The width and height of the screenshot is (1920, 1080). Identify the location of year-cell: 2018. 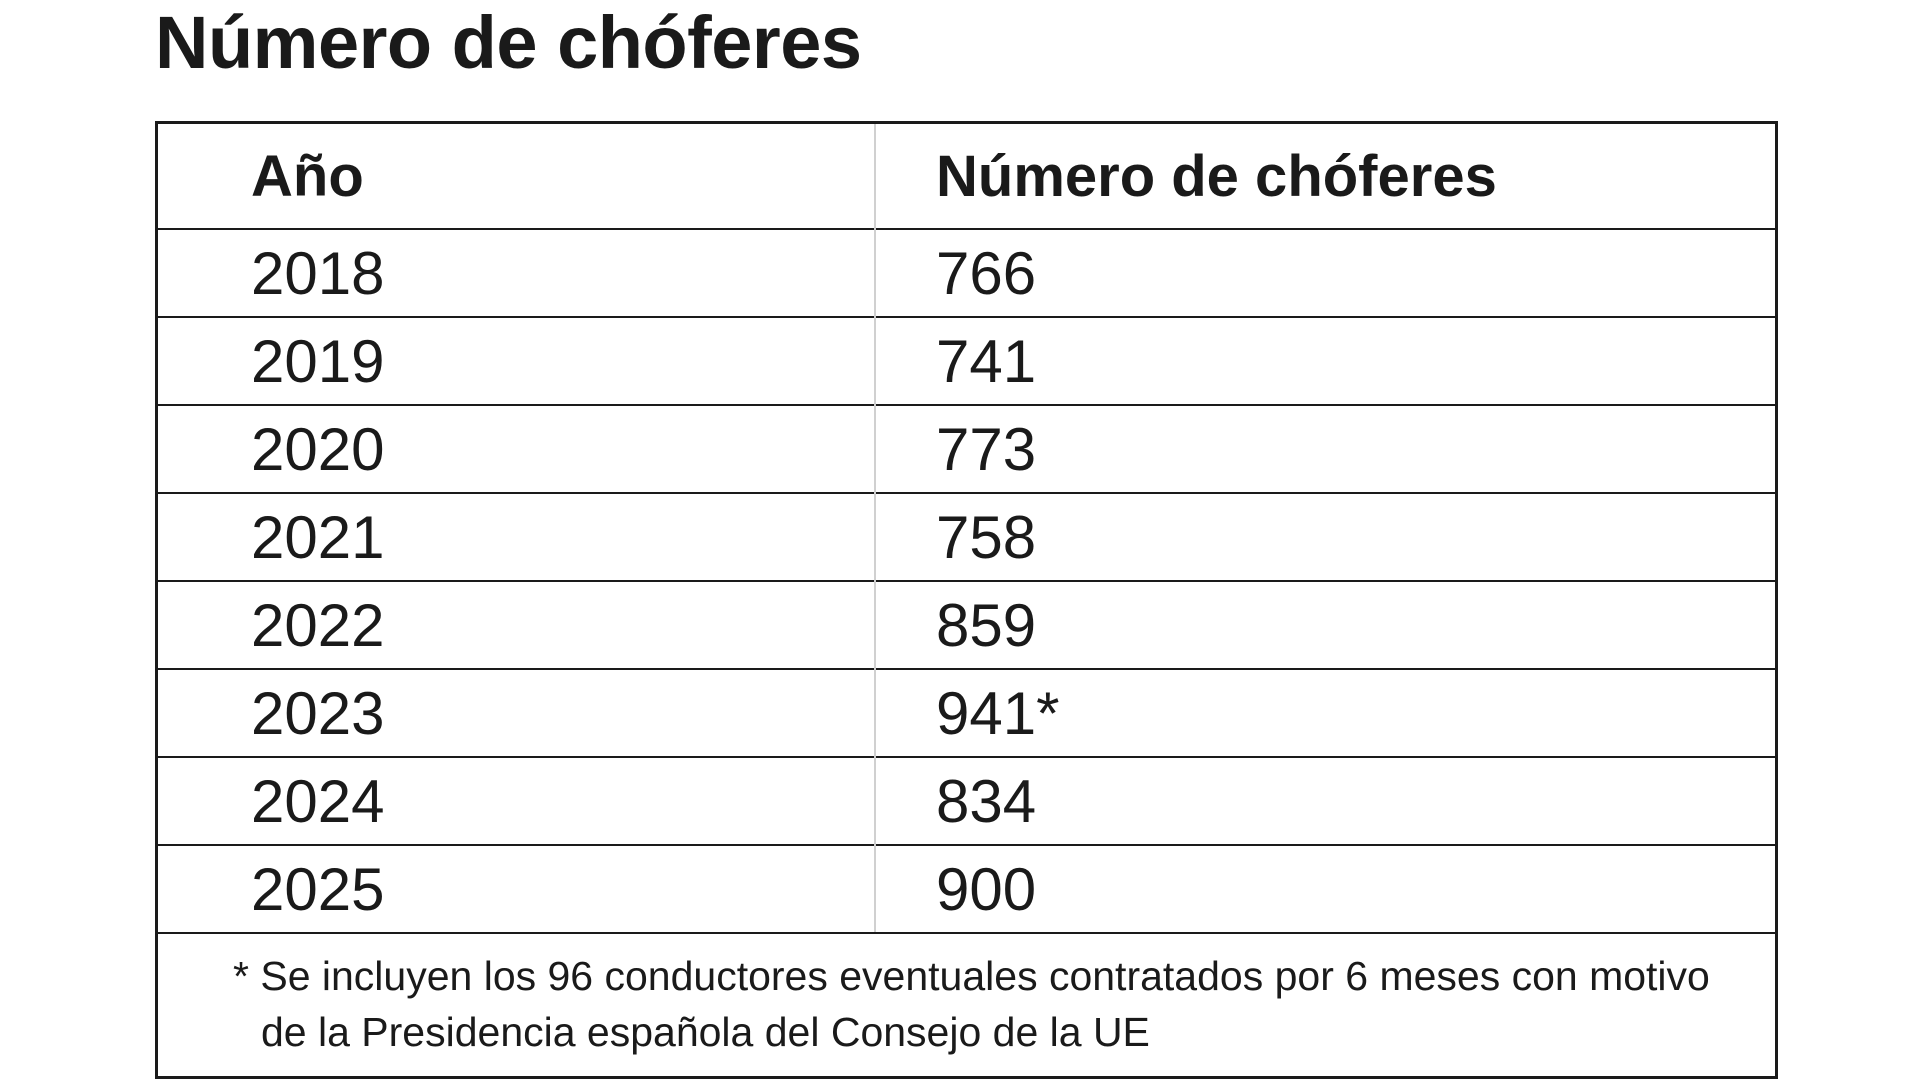
(517, 272).